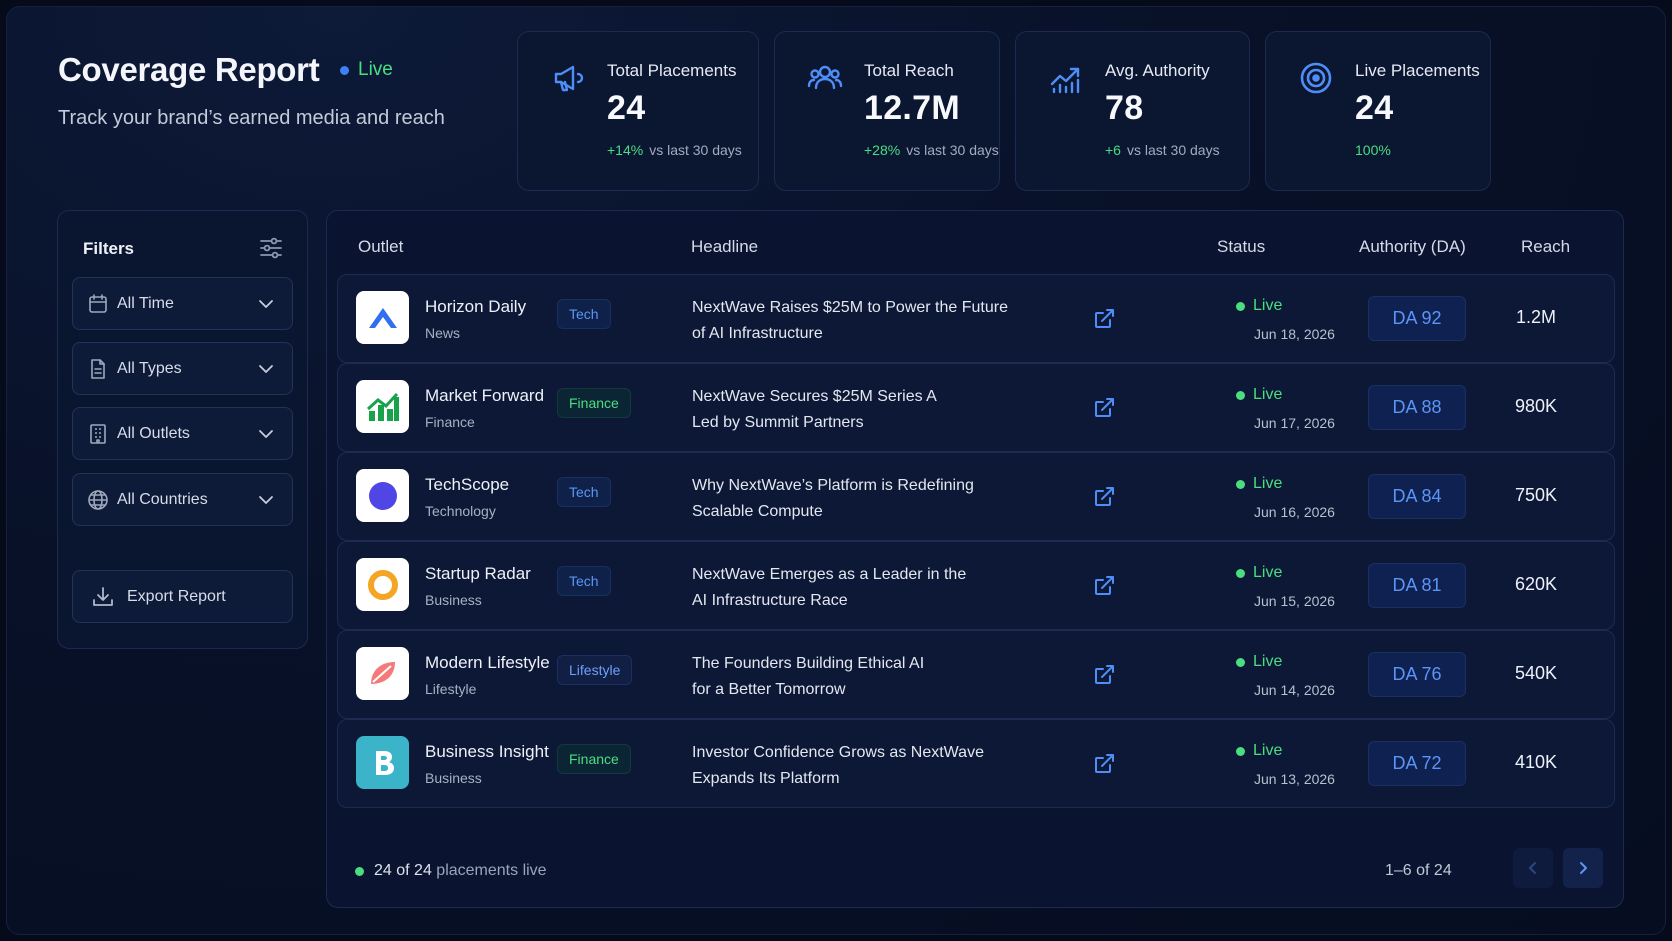 Image resolution: width=1672 pixels, height=941 pixels. Describe the element at coordinates (778, 422) in the screenshot. I see `headline-line-2: Led by Summit Partners` at that location.